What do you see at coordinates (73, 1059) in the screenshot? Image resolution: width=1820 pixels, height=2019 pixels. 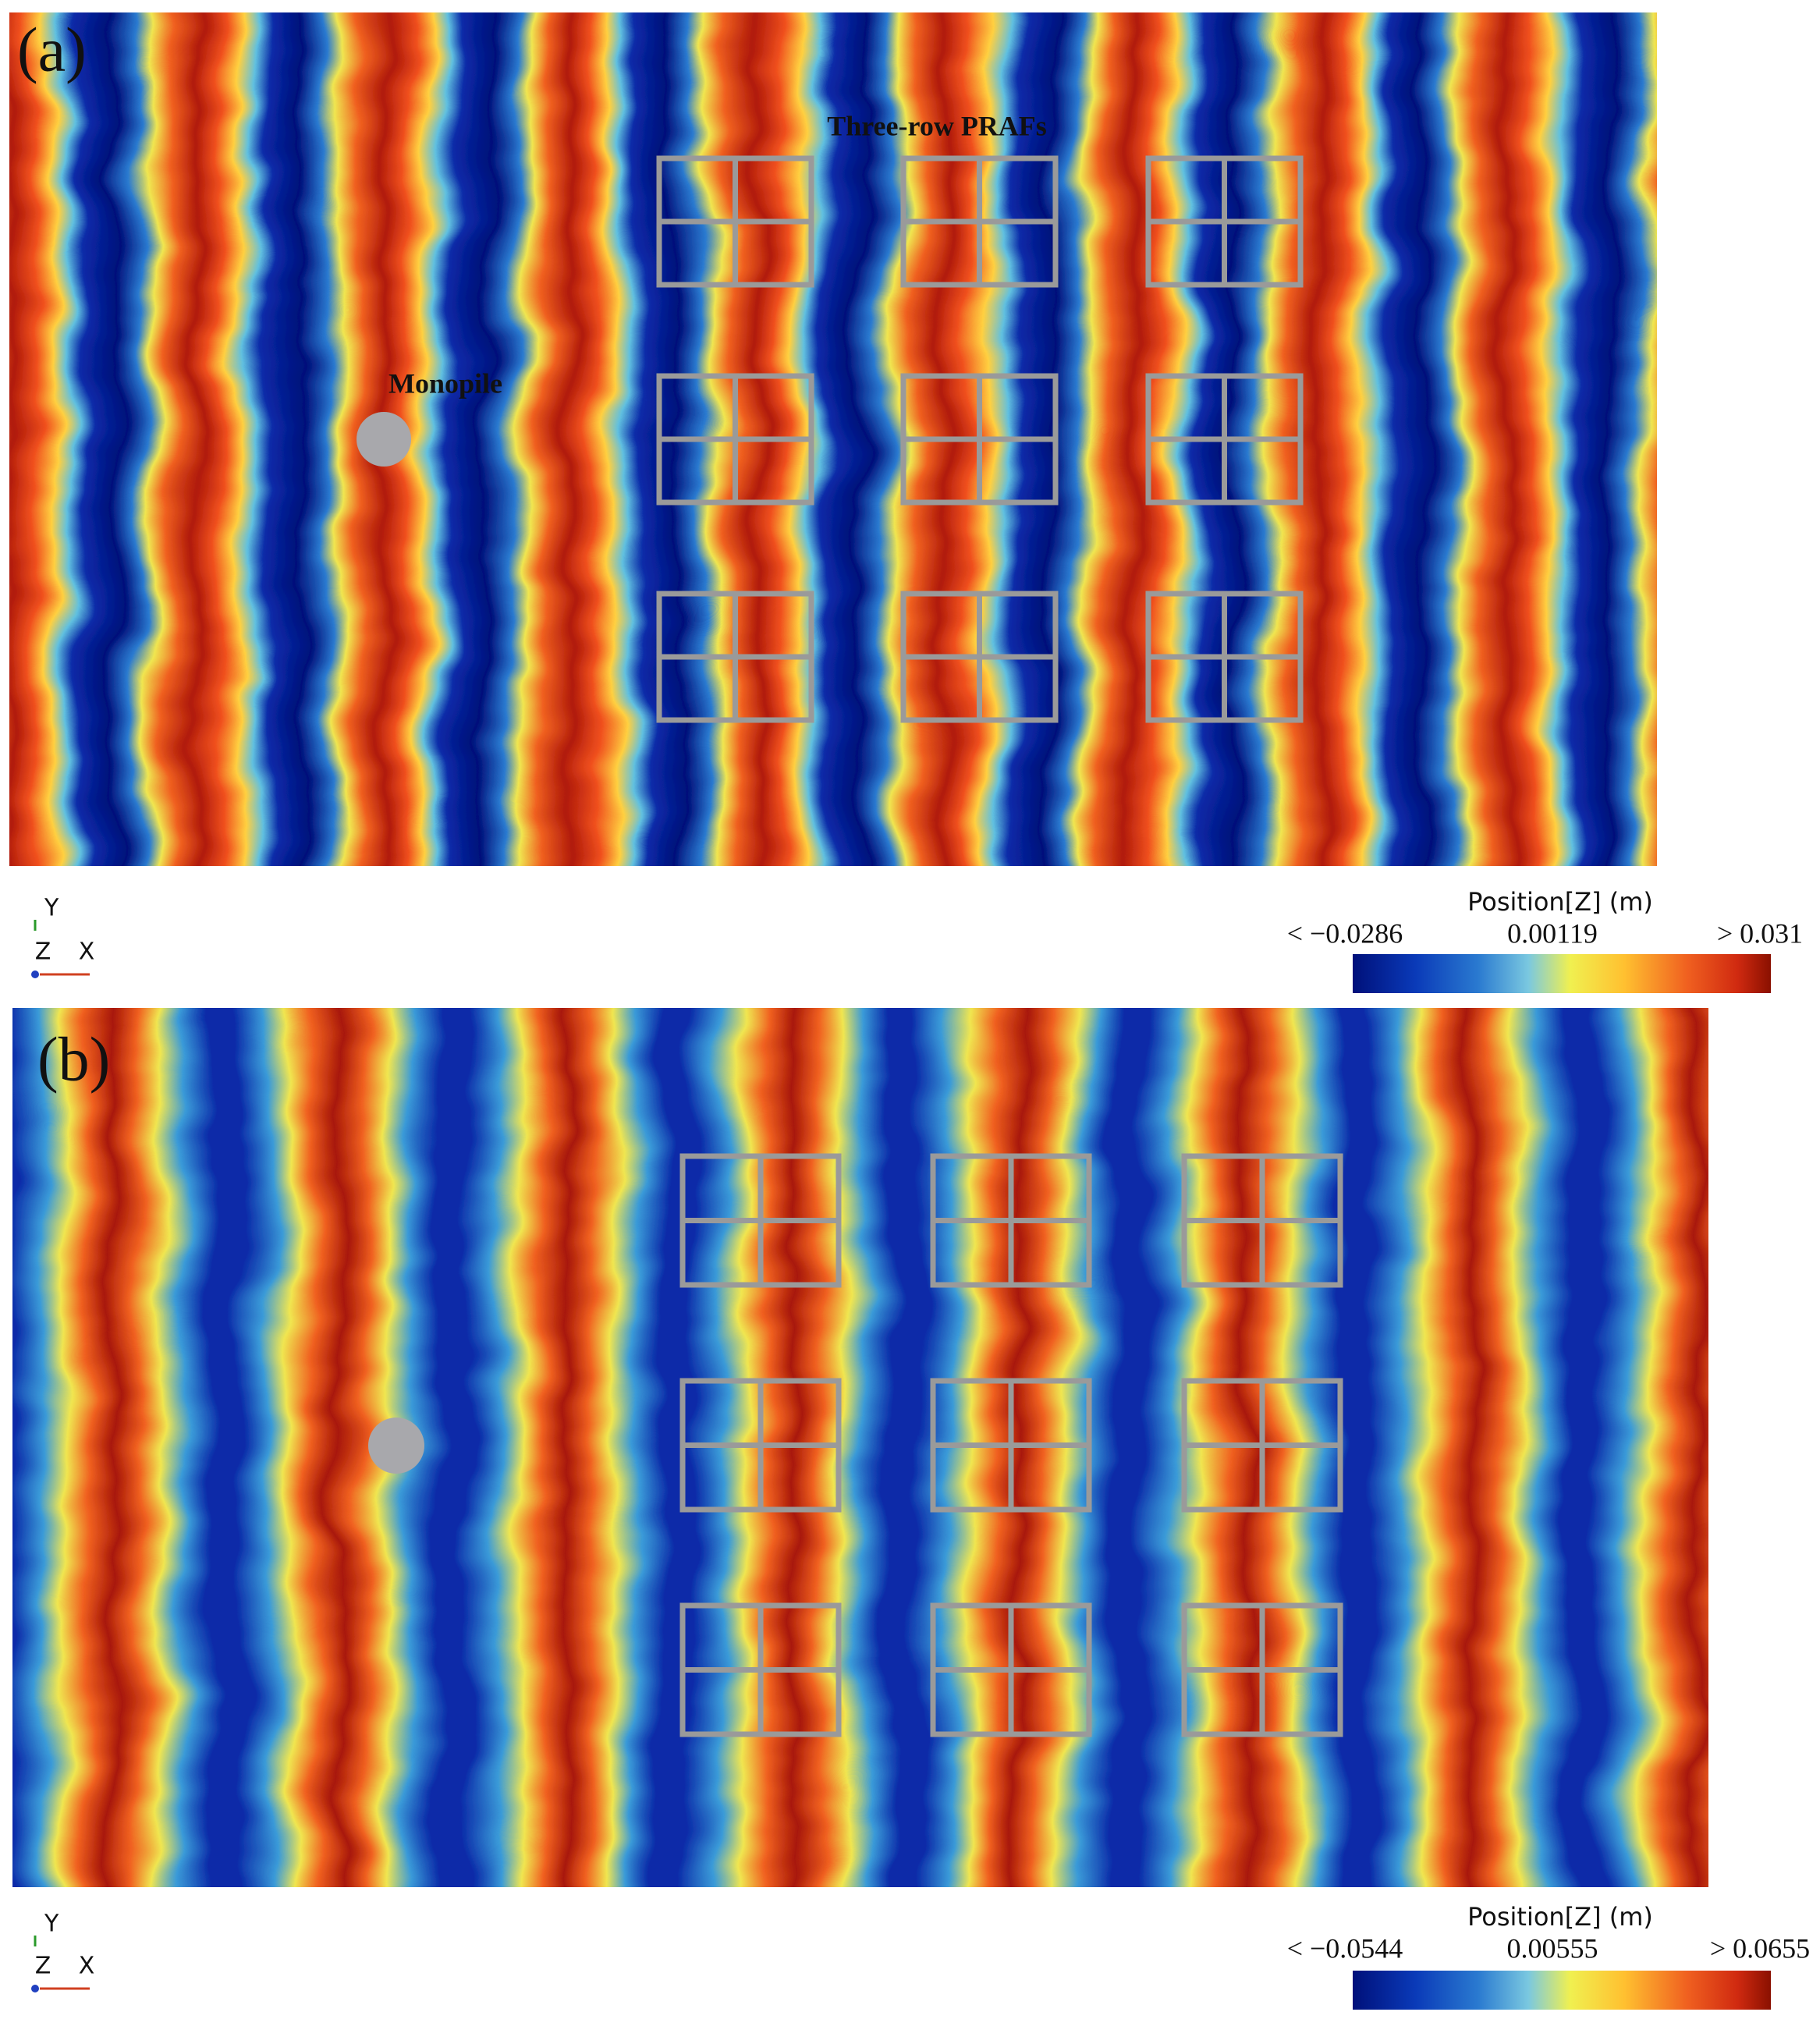 I see `panel-label: (b)` at bounding box center [73, 1059].